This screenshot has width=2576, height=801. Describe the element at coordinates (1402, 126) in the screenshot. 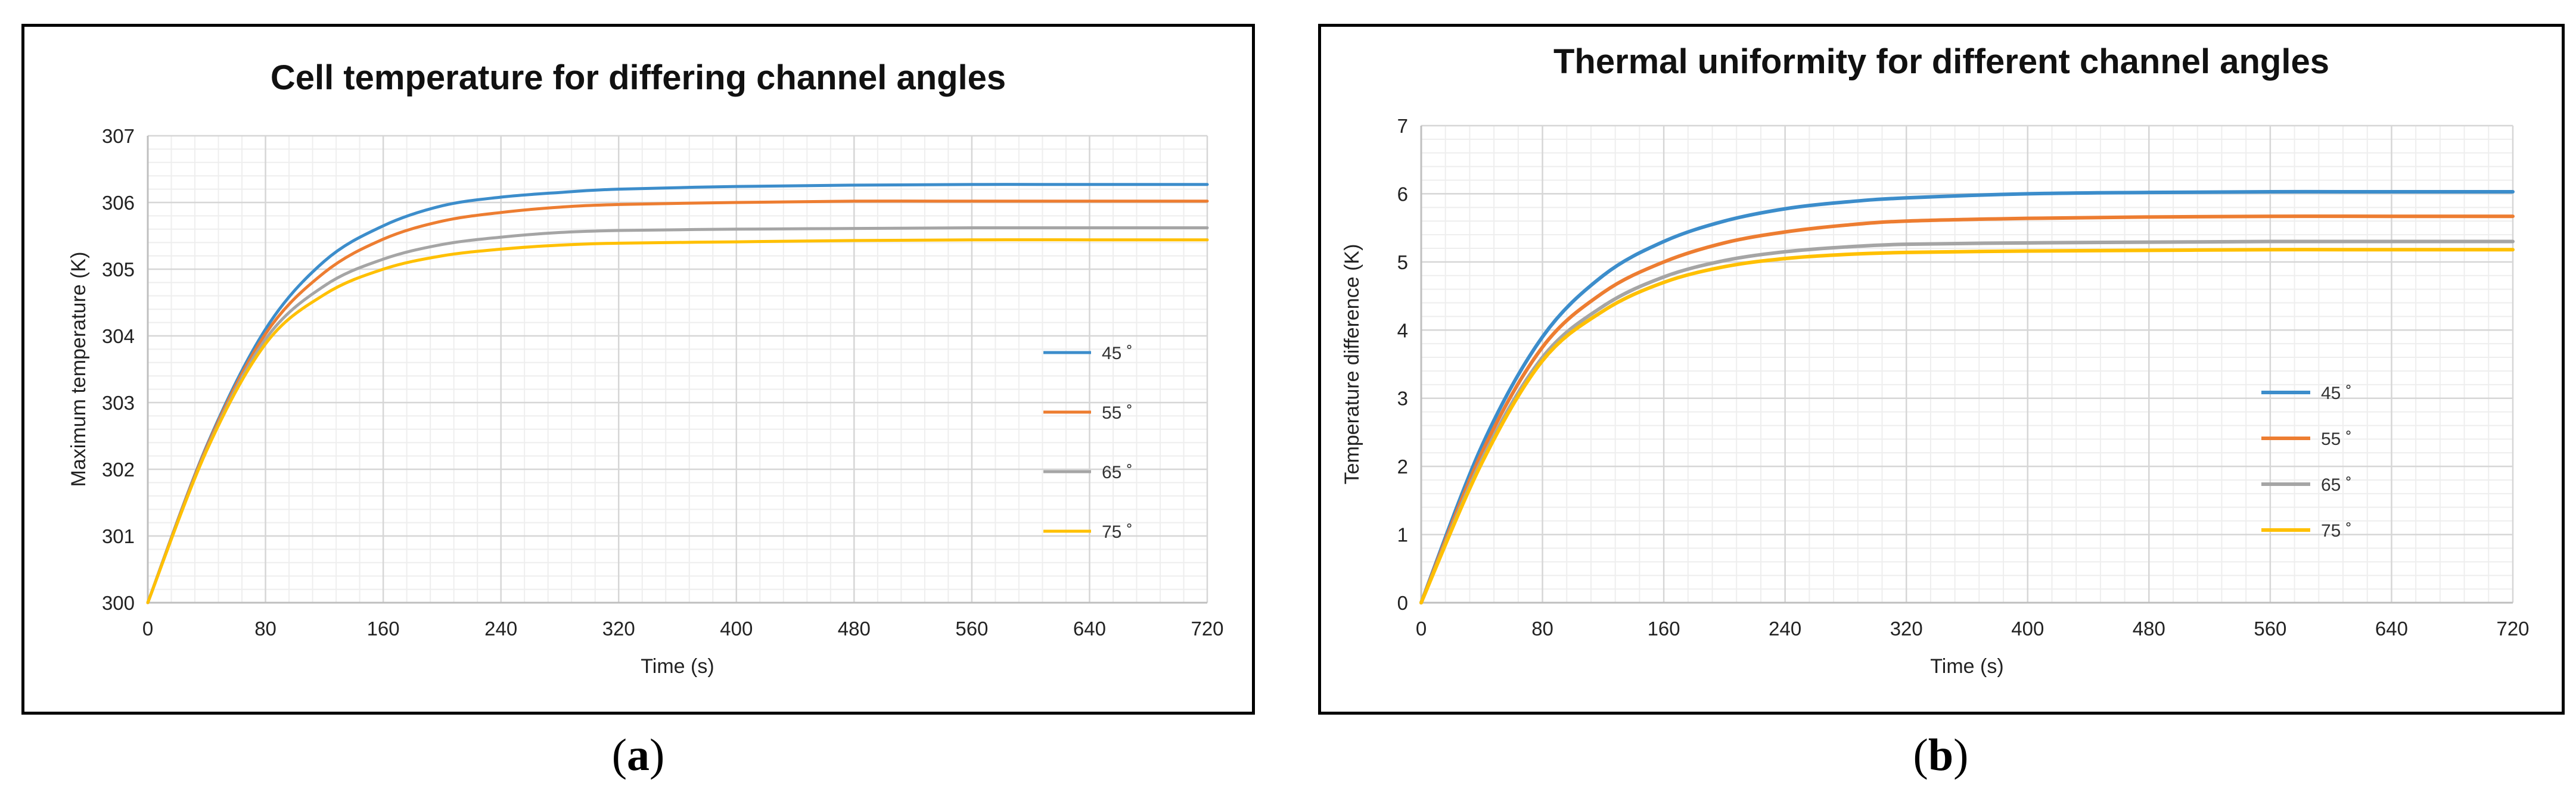

I see `y-tick-label: 7` at that location.